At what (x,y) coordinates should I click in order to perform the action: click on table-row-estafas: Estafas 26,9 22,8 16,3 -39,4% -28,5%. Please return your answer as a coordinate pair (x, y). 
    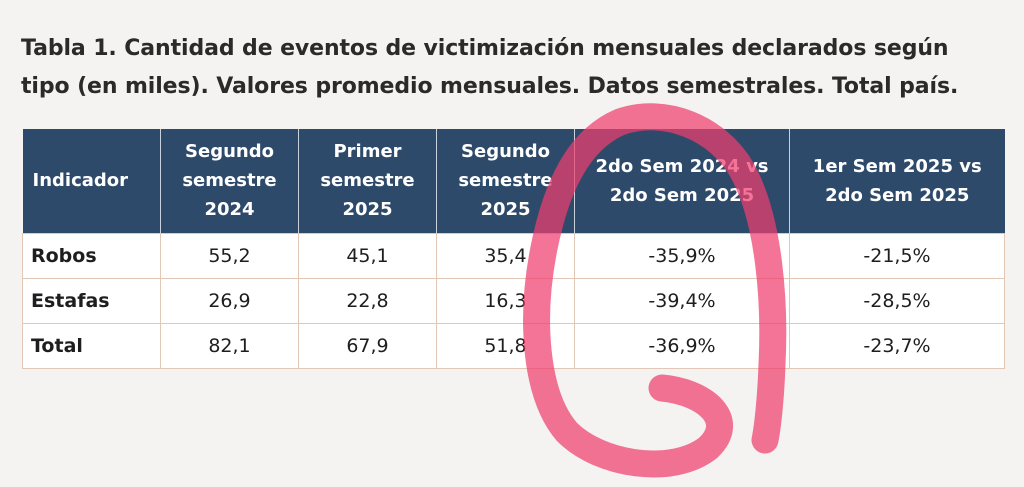
    Looking at the image, I should click on (513, 300).